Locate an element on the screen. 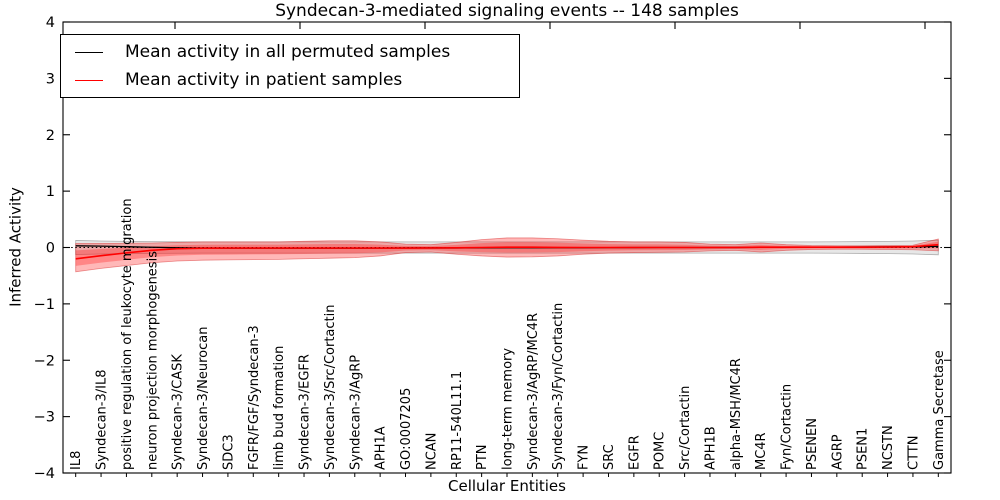 The width and height of the screenshot is (1000, 500). patient-band-outer is located at coordinates (507, 255).